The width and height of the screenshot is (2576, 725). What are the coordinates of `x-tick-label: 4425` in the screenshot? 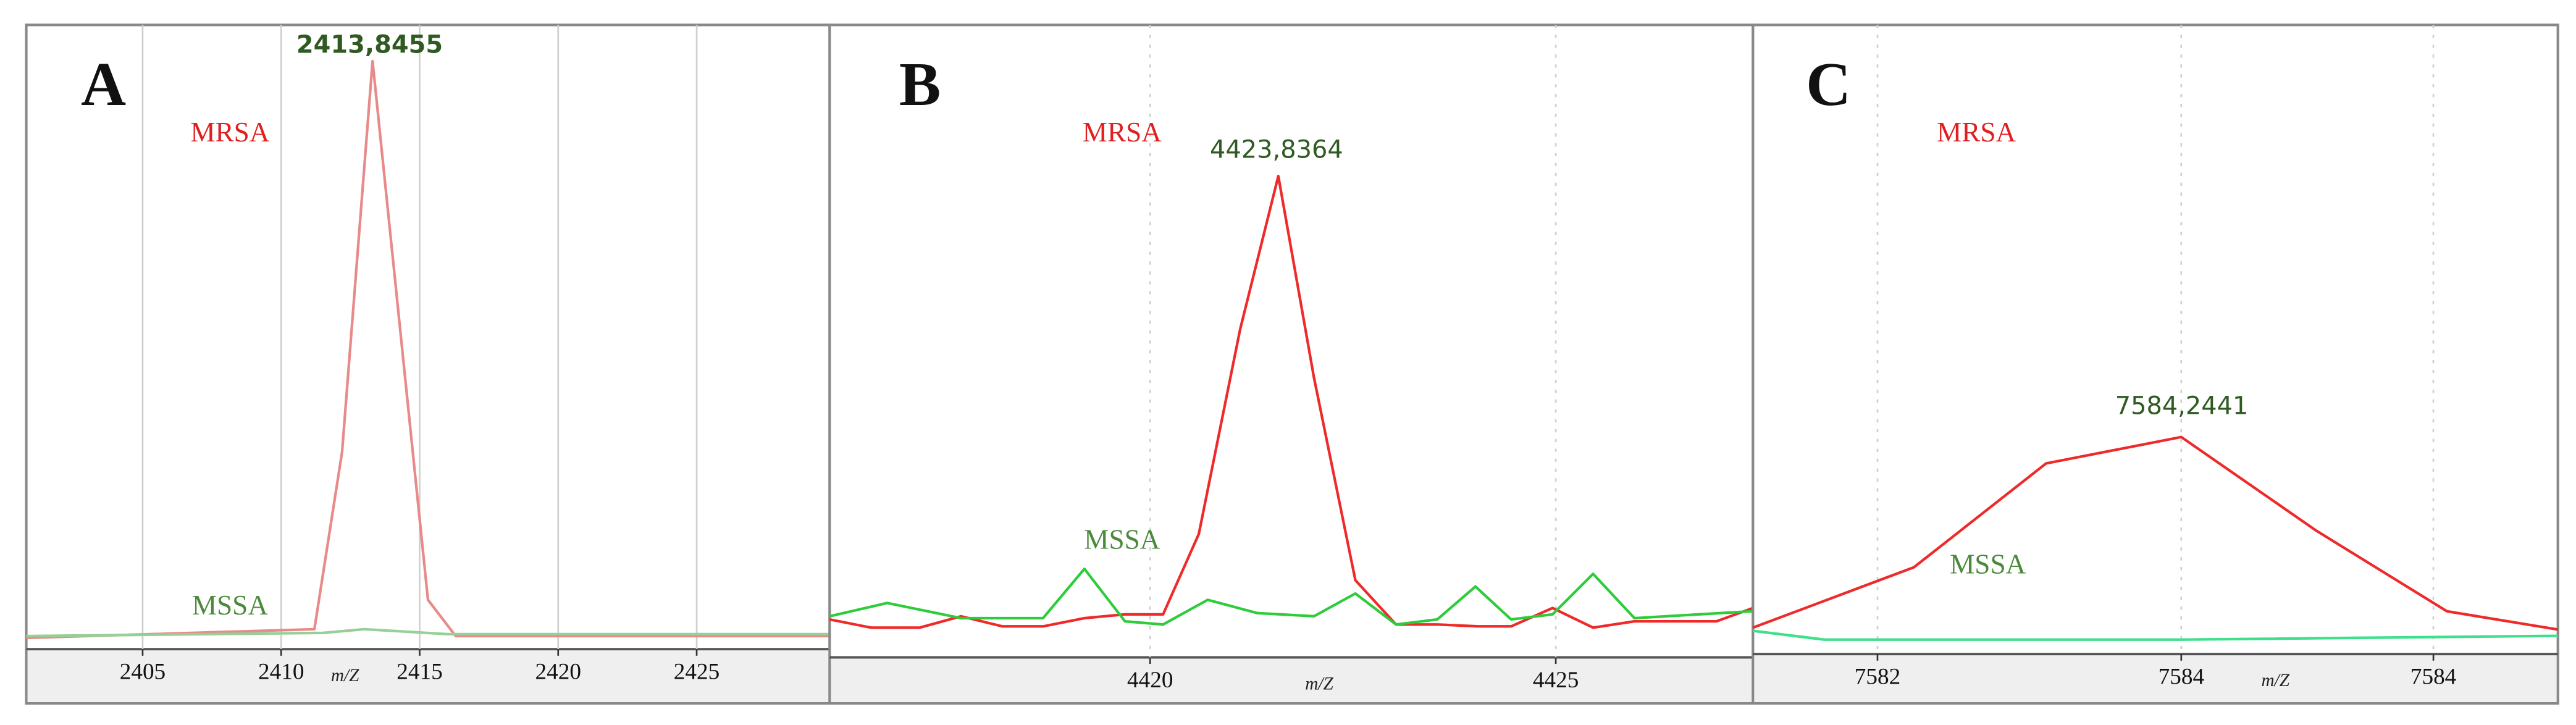 It's located at (1556, 680).